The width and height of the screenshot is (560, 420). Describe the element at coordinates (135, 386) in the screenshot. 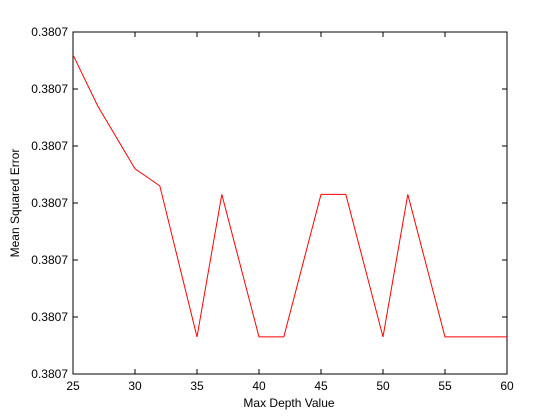

I see `x-tick-label: 30` at that location.